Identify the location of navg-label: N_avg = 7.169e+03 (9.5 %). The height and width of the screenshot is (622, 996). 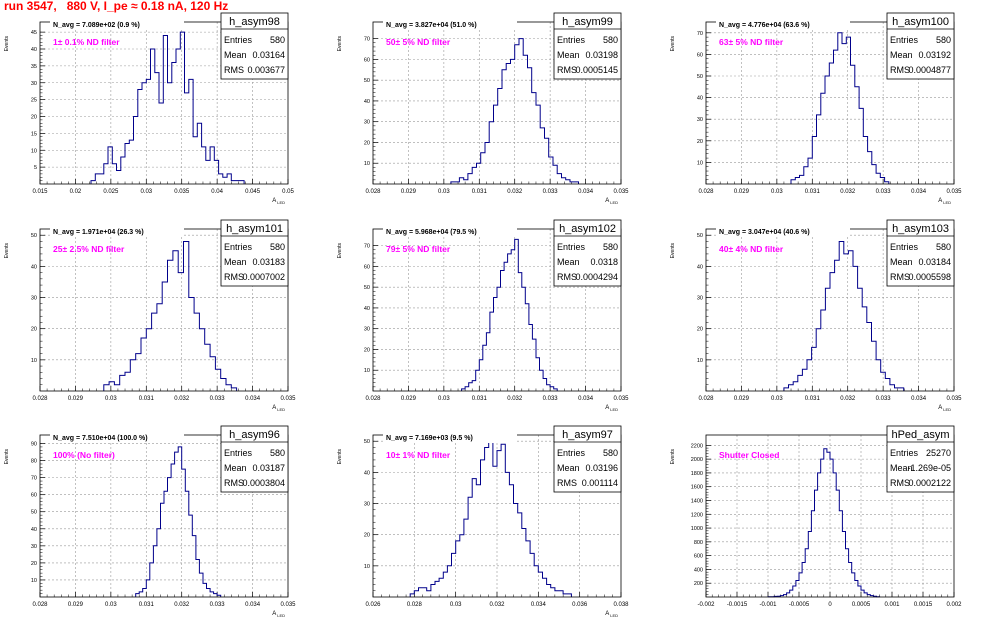
(429, 438).